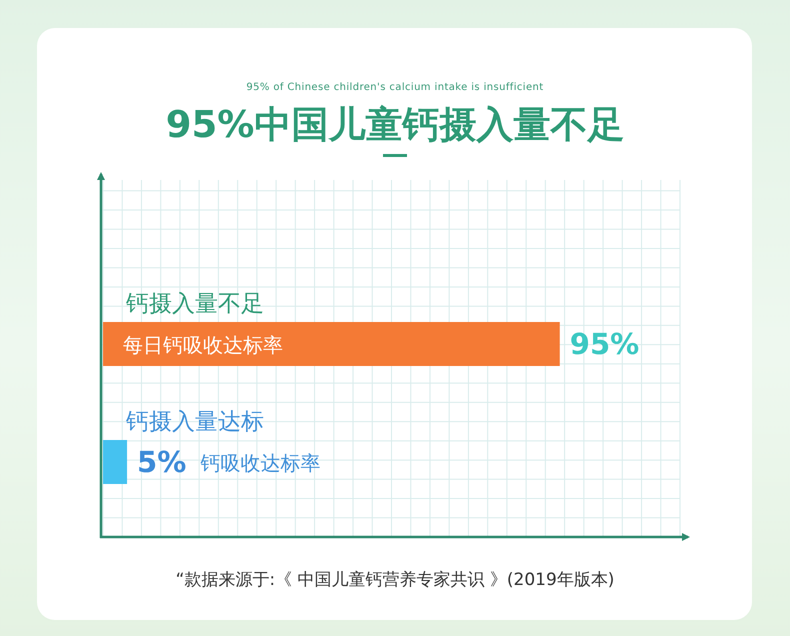  What do you see at coordinates (395, 87) in the screenshot?
I see `chart-subtitle: 95% of Chinese children's calcium intake is insufficient` at bounding box center [395, 87].